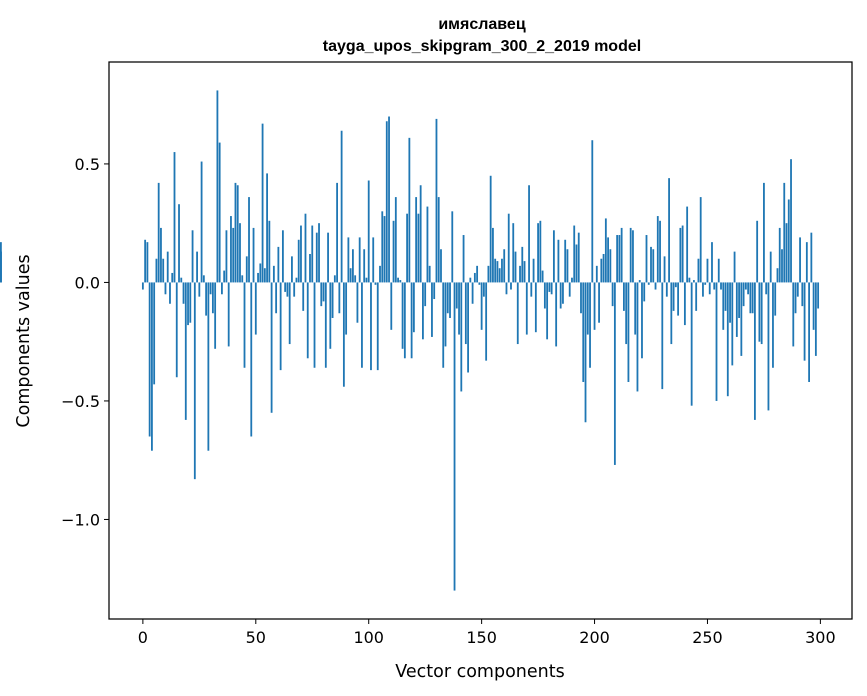  What do you see at coordinates (143, 637) in the screenshot?
I see `x-tick-label: 0` at bounding box center [143, 637].